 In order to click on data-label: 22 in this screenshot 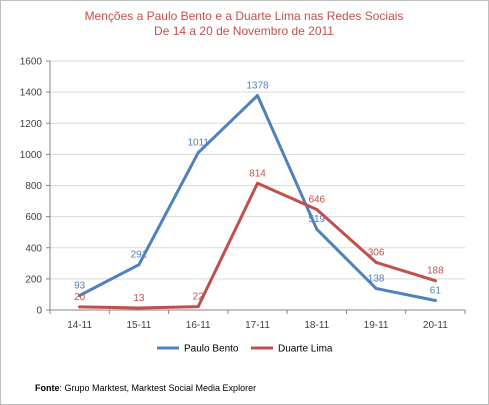, I will do `click(199, 297)`.